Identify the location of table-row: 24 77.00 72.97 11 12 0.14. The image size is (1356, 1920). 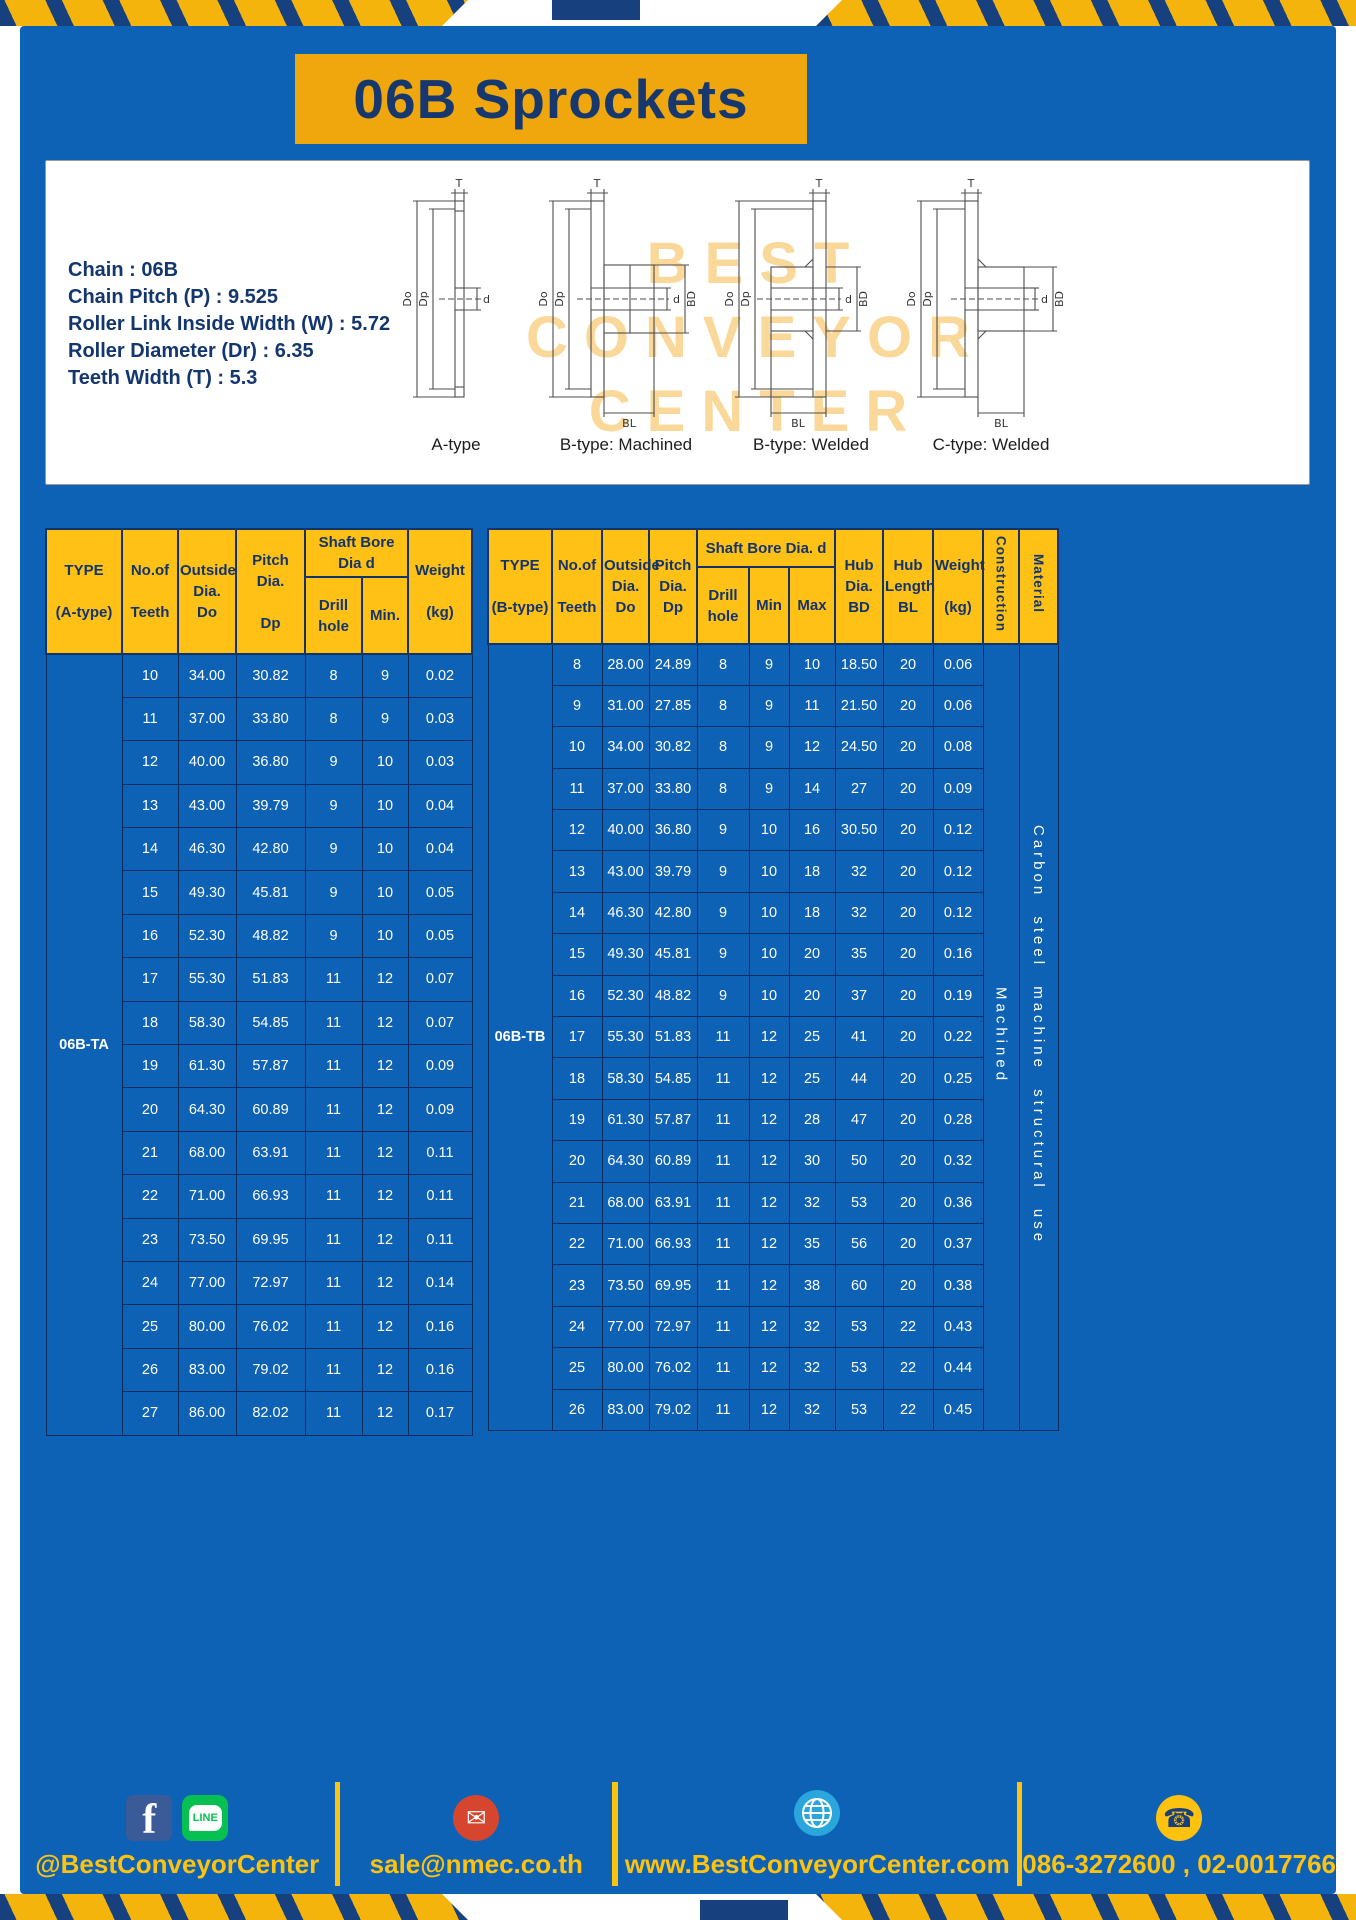
(259, 1283).